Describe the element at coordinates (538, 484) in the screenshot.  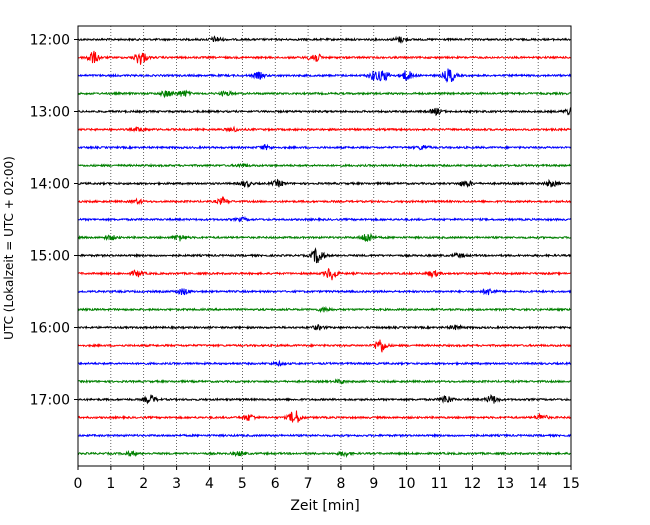
I see `x-tick-label: 14` at that location.